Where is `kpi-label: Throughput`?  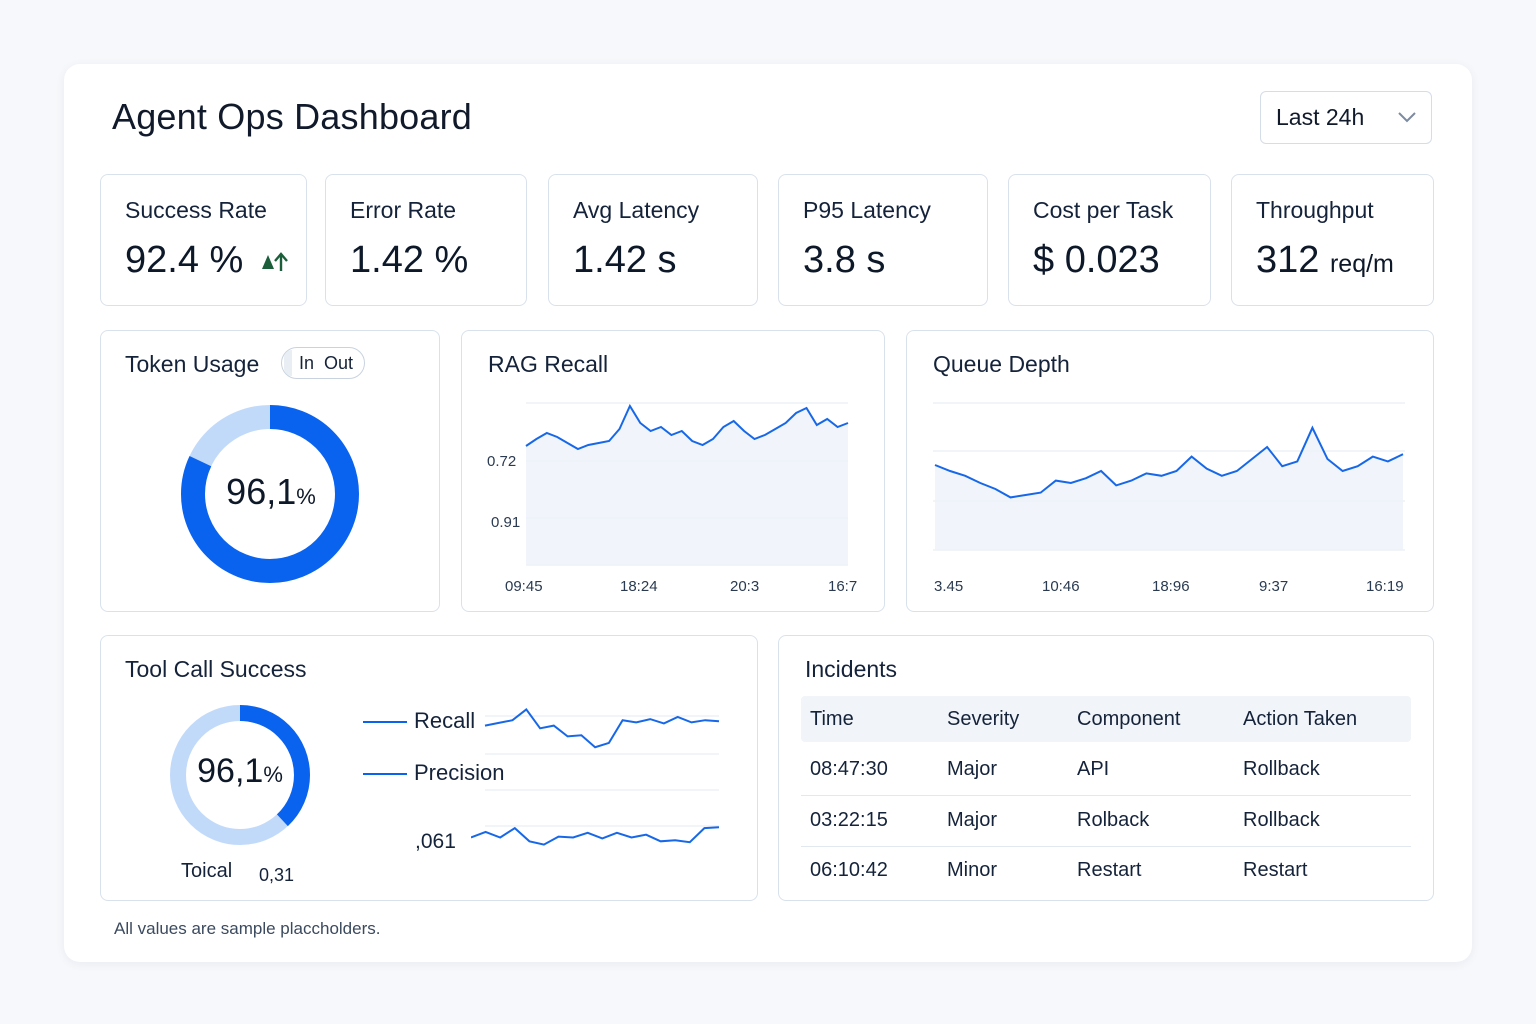 kpi-label: Throughput is located at coordinates (1315, 210).